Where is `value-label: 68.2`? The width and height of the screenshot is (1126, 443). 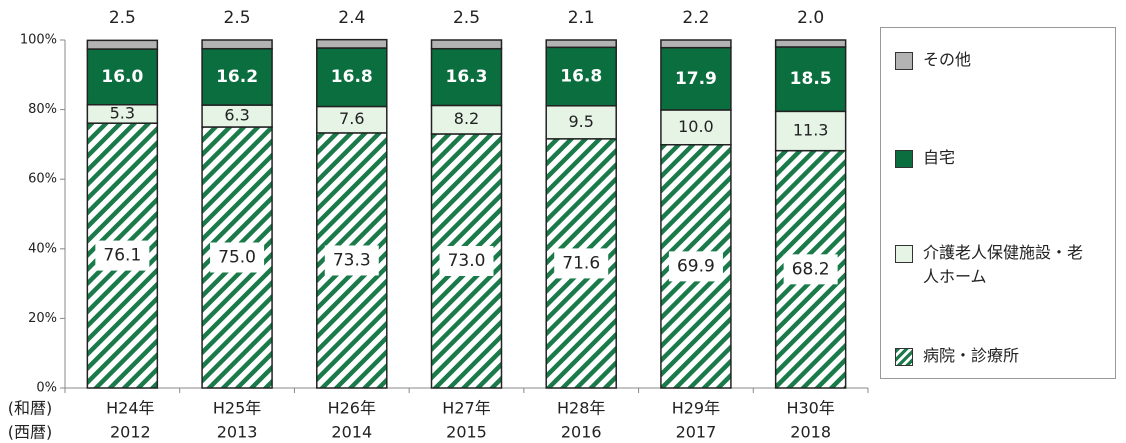
value-label: 68.2 is located at coordinates (811, 269).